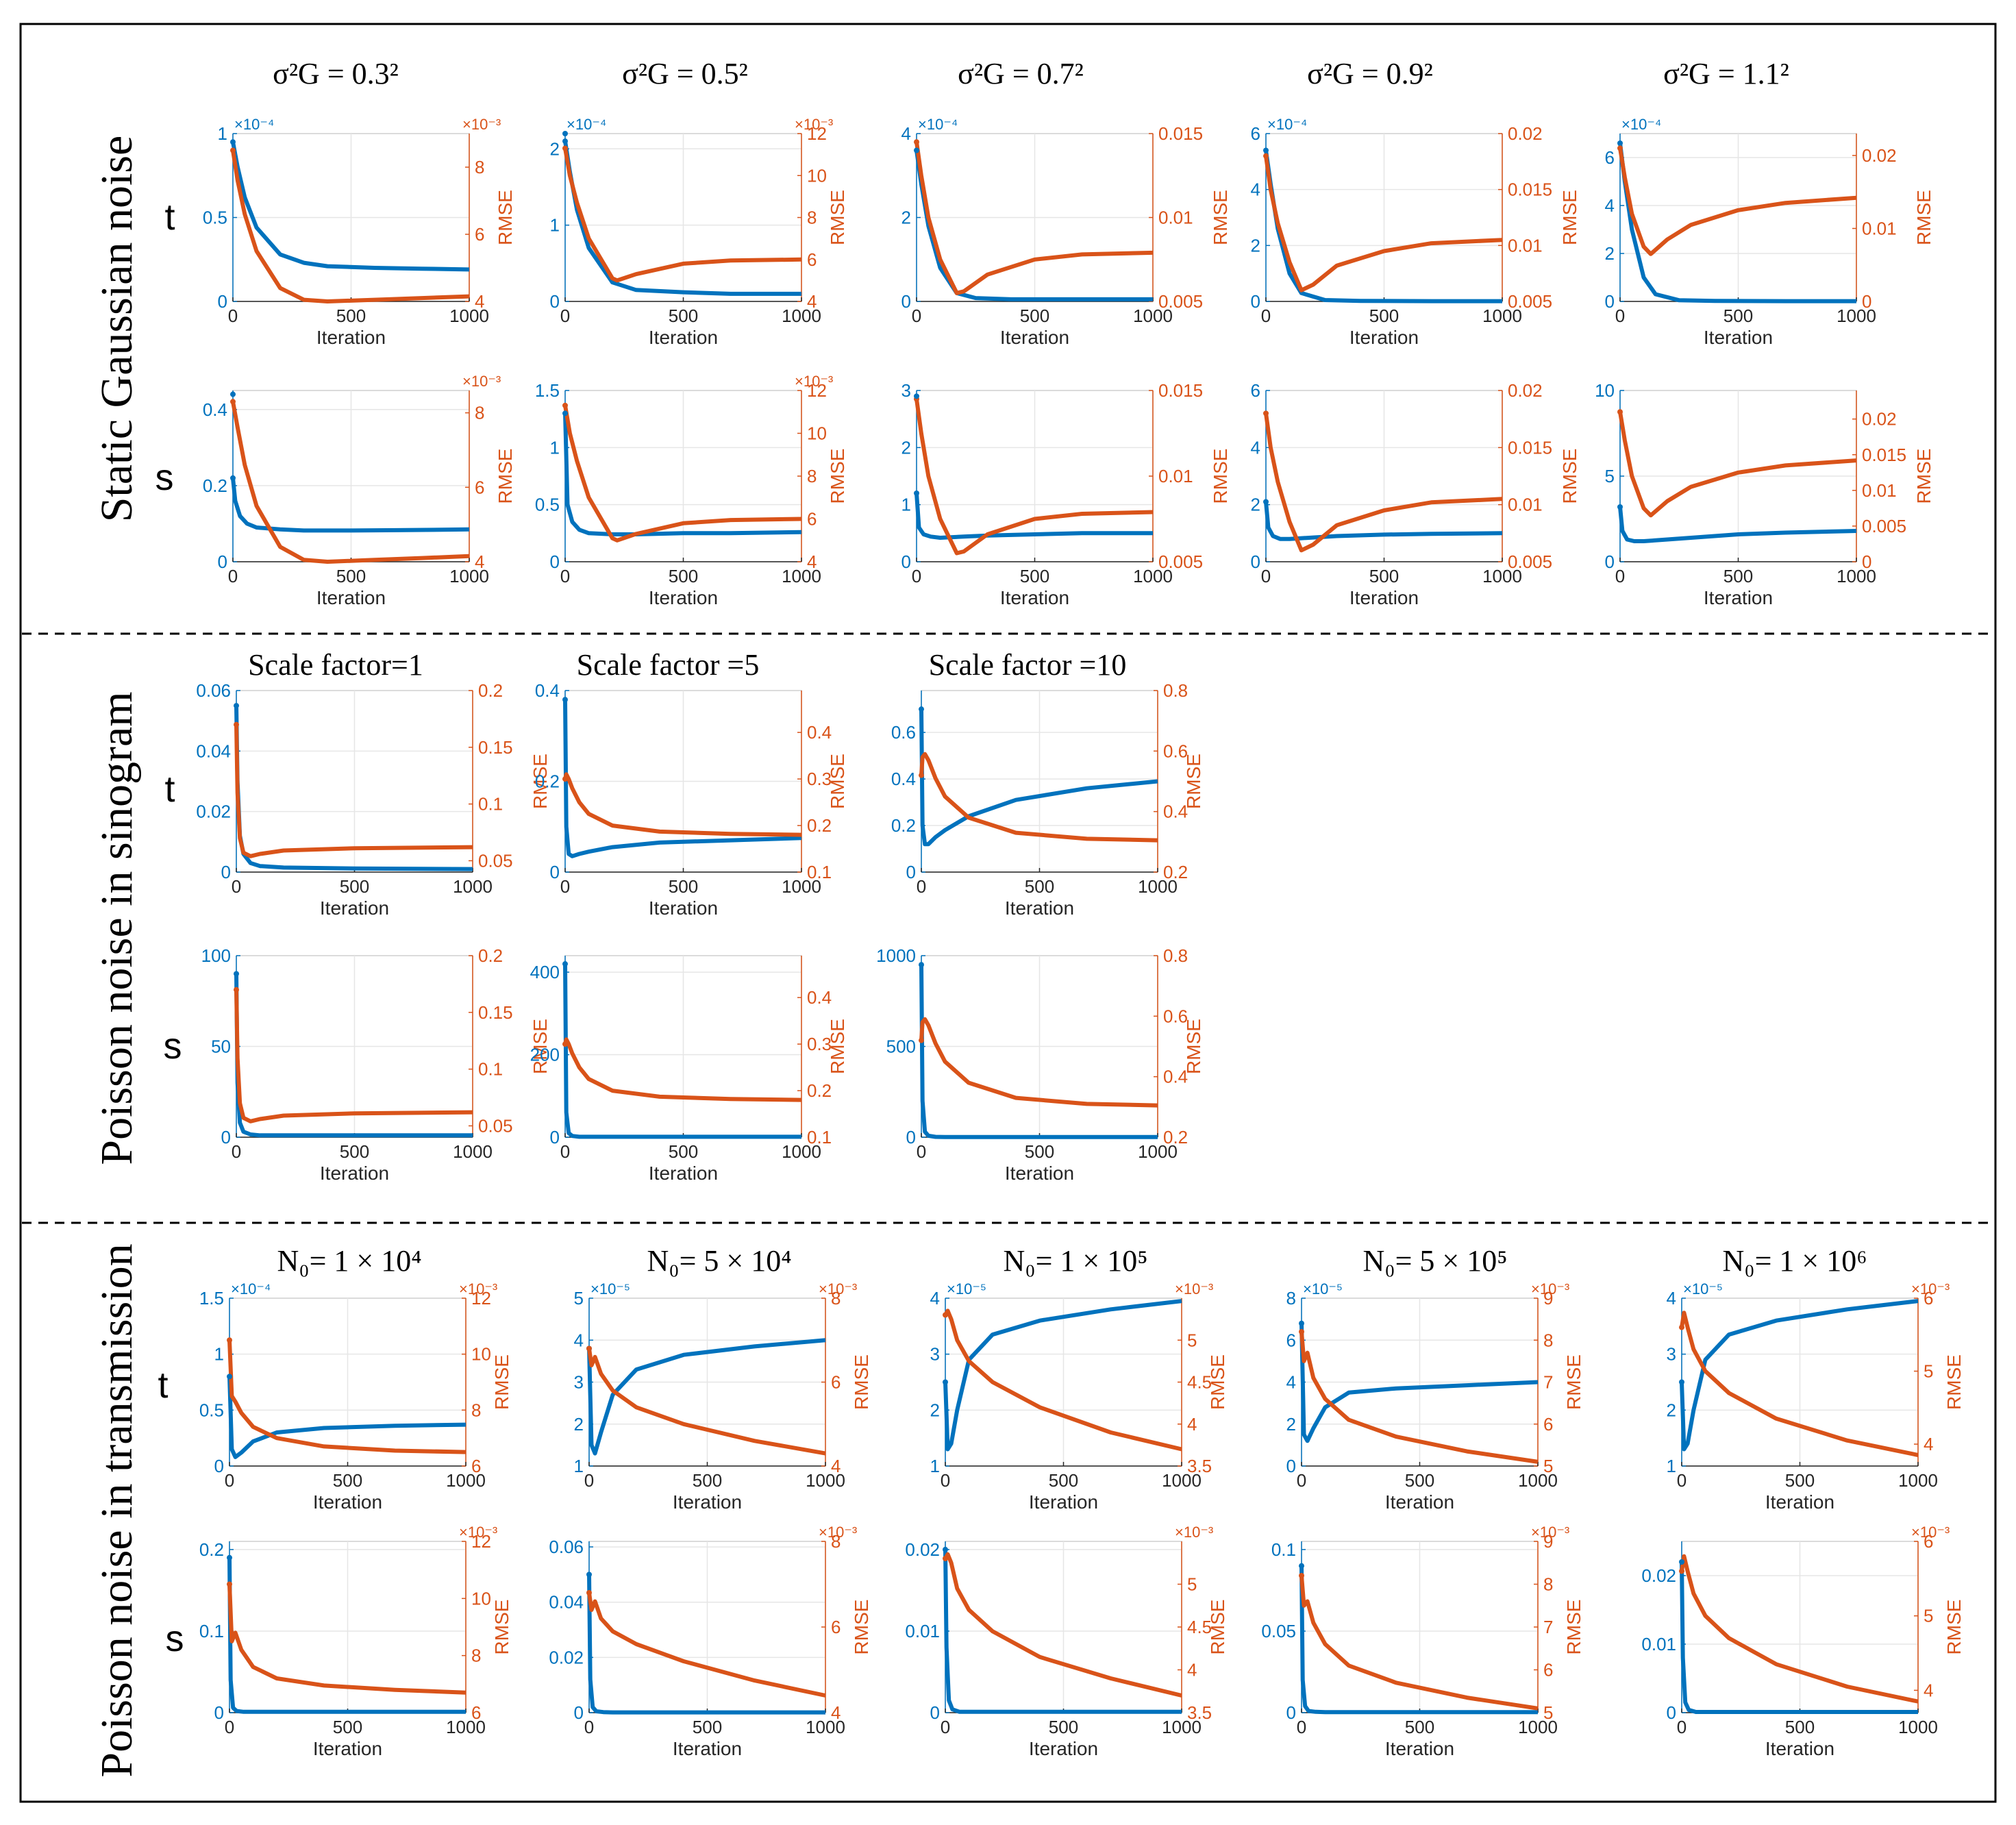 This screenshot has height=1825, width=2016. Describe the element at coordinates (566, 1657) in the screenshot. I see `y-tick-label: 0.02` at that location.